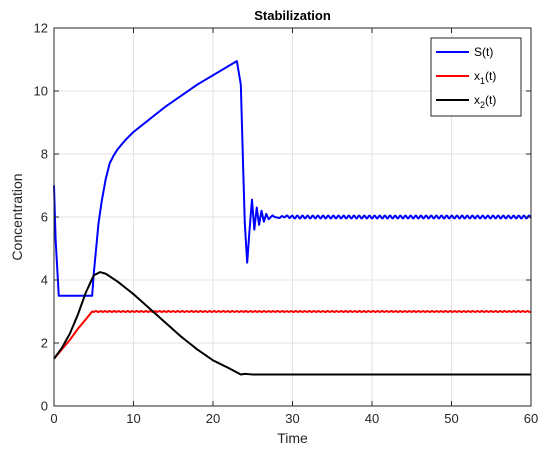  What do you see at coordinates (292, 418) in the screenshot?
I see `x-tick-label: 30` at bounding box center [292, 418].